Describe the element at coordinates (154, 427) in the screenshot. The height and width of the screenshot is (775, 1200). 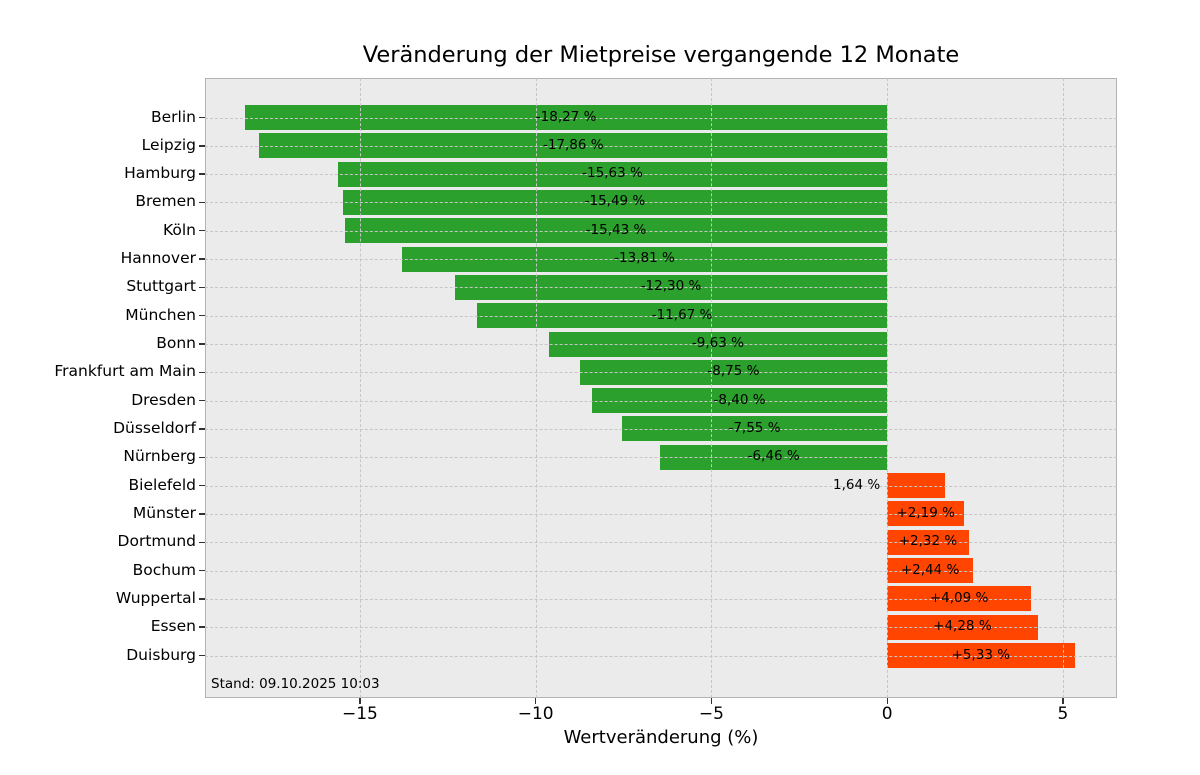
I see `y-axis-city-label: Düsseldorf` at that location.